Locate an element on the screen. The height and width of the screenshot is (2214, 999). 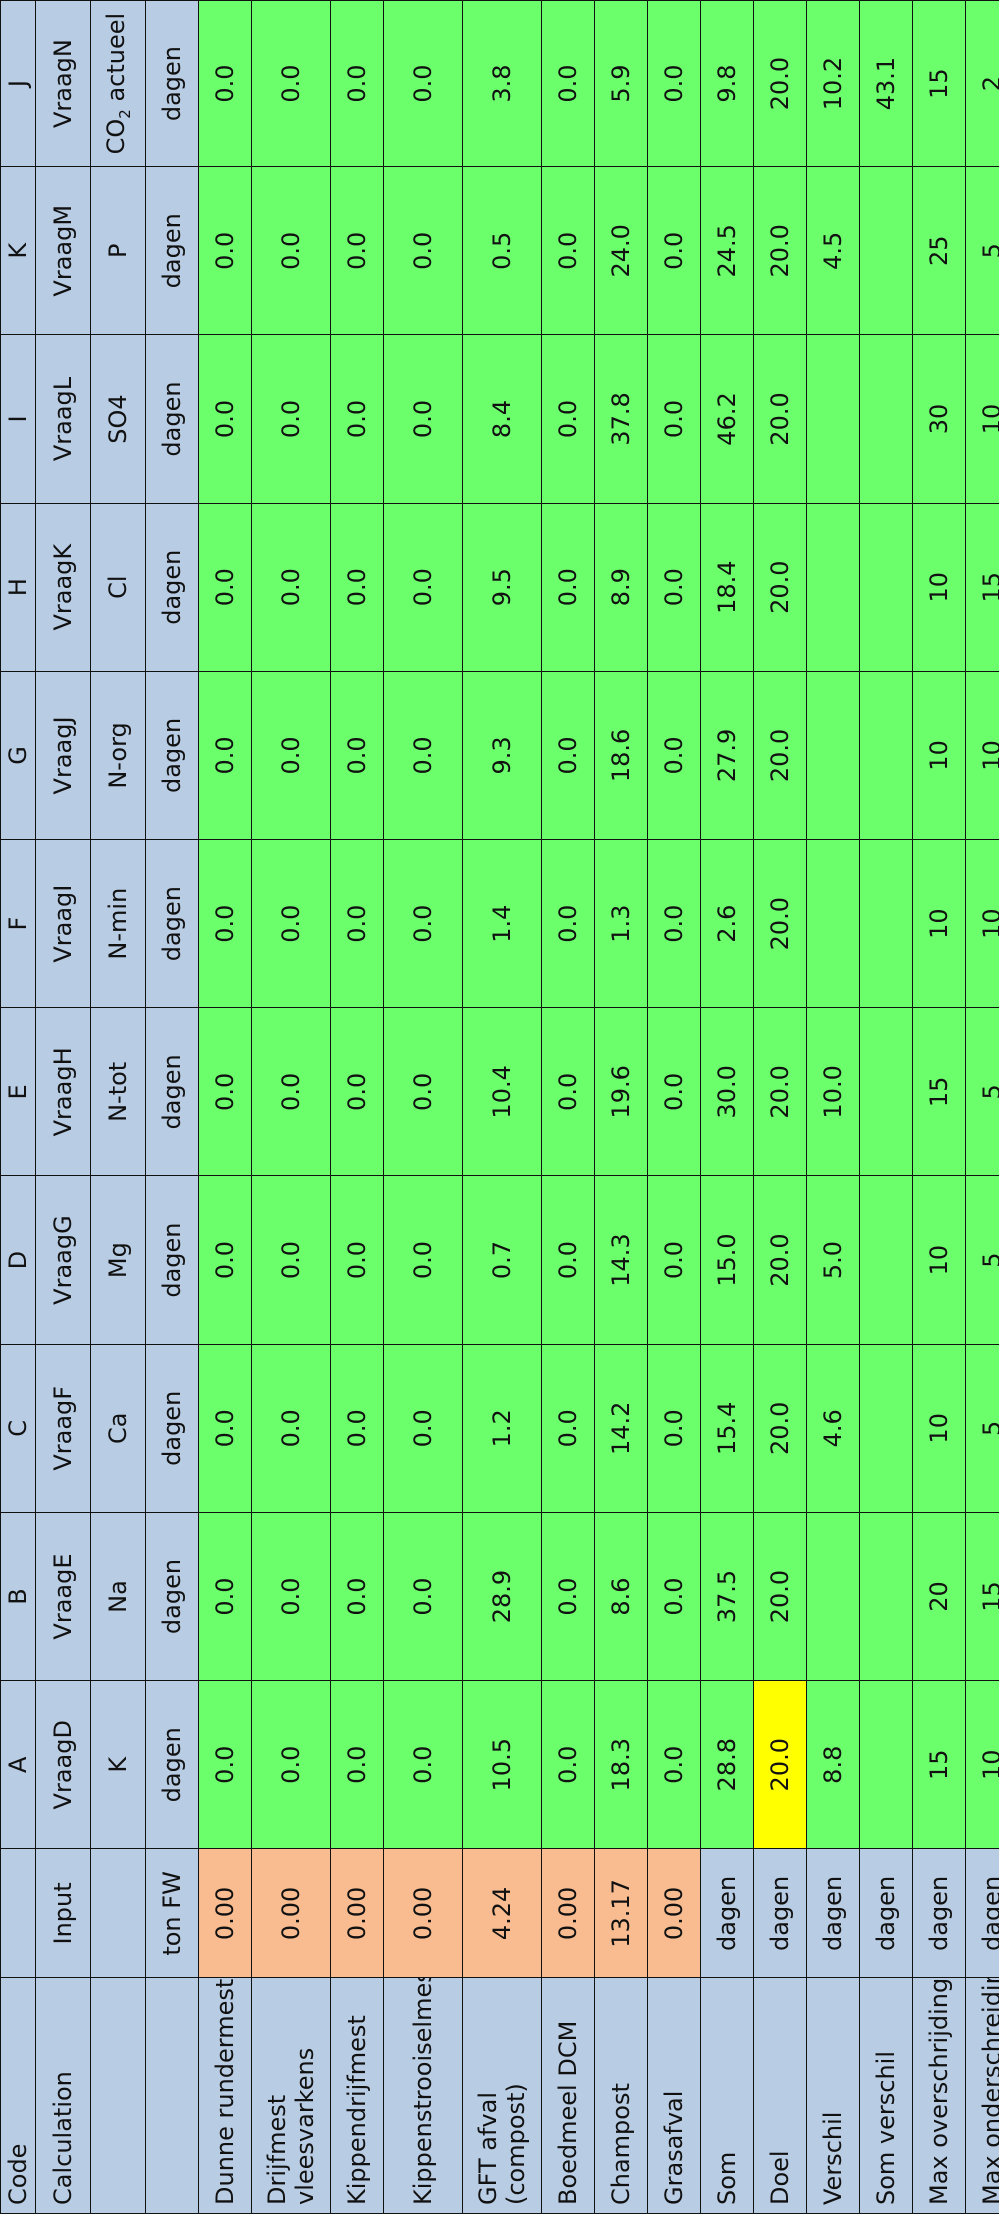
value-cell: 10.5 is located at coordinates (502, 1764).